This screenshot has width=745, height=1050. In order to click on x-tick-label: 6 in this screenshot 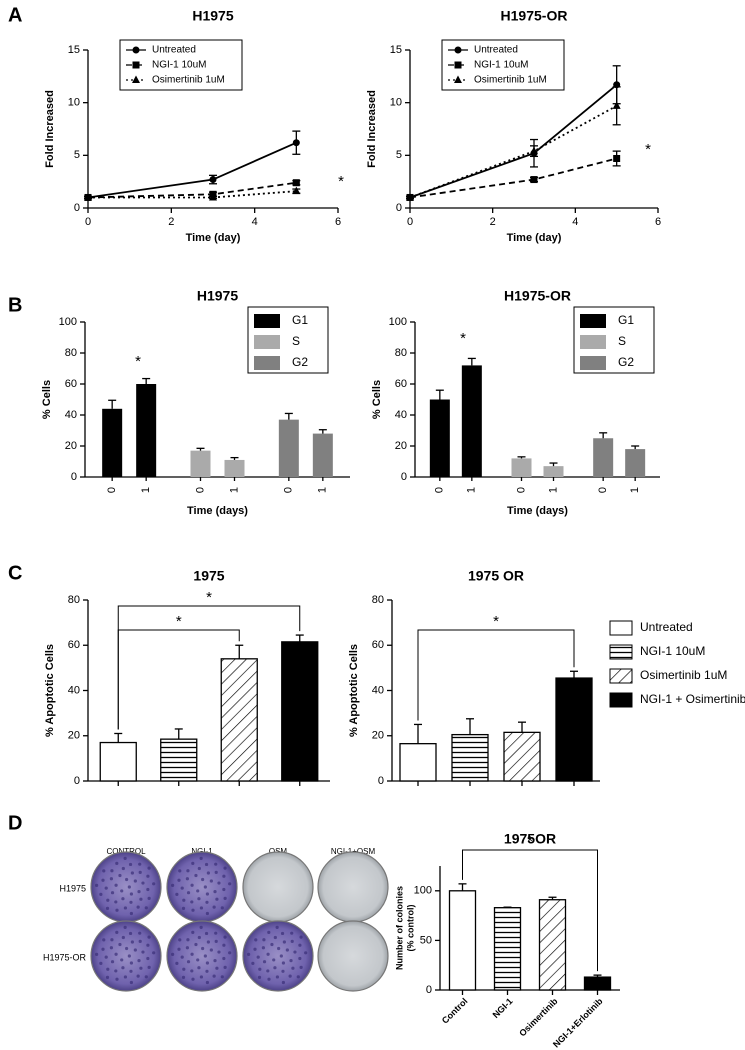, I will do `click(338, 222)`.